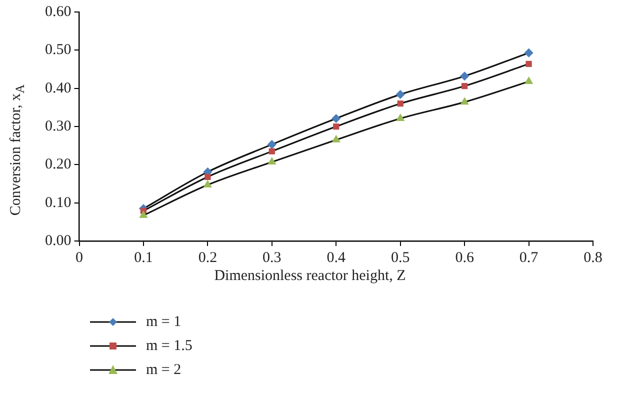 The height and width of the screenshot is (410, 633). Describe the element at coordinates (58, 50) in the screenshot. I see `y-tick-label: 0.50` at that location.